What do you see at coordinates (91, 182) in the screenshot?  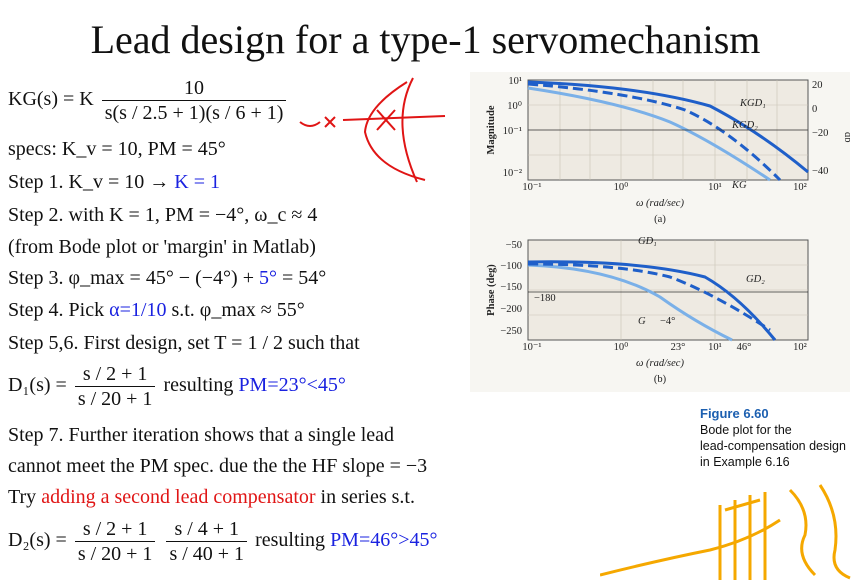 I see `step1-text: Step 1. K_v = 10 →` at bounding box center [91, 182].